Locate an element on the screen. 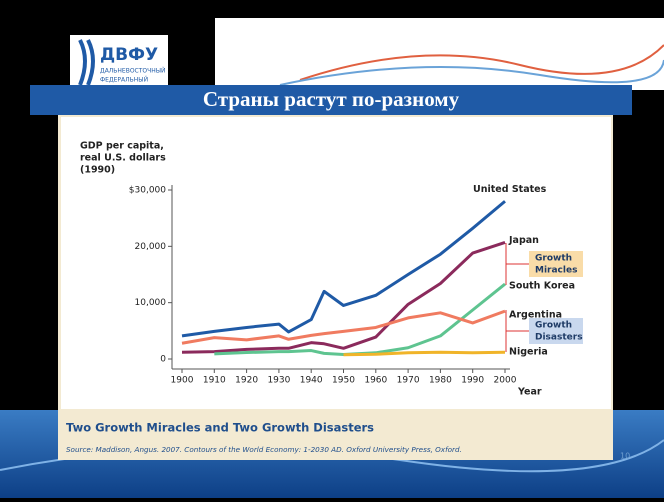 This screenshot has width=664, height=502. x-tick-label: 1990 is located at coordinates (472, 381).